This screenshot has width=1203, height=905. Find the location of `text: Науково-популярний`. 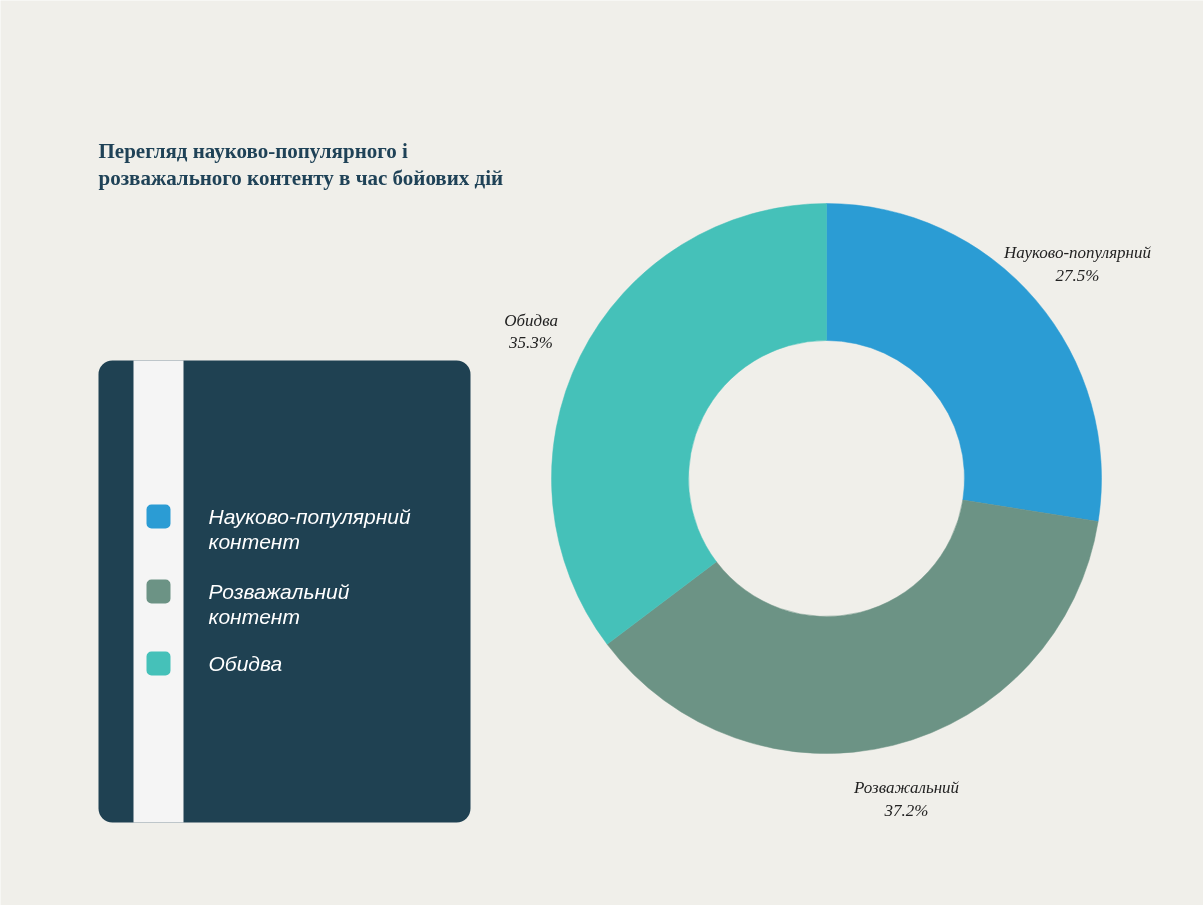

text: Науково-популярний is located at coordinates (1077, 253).